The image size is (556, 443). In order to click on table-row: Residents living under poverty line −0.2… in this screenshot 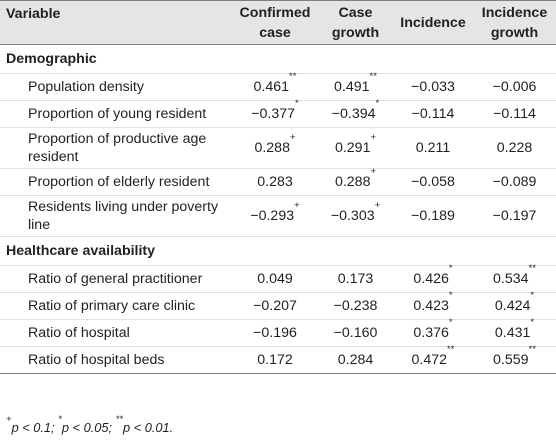, I will do `click(278, 216)`.